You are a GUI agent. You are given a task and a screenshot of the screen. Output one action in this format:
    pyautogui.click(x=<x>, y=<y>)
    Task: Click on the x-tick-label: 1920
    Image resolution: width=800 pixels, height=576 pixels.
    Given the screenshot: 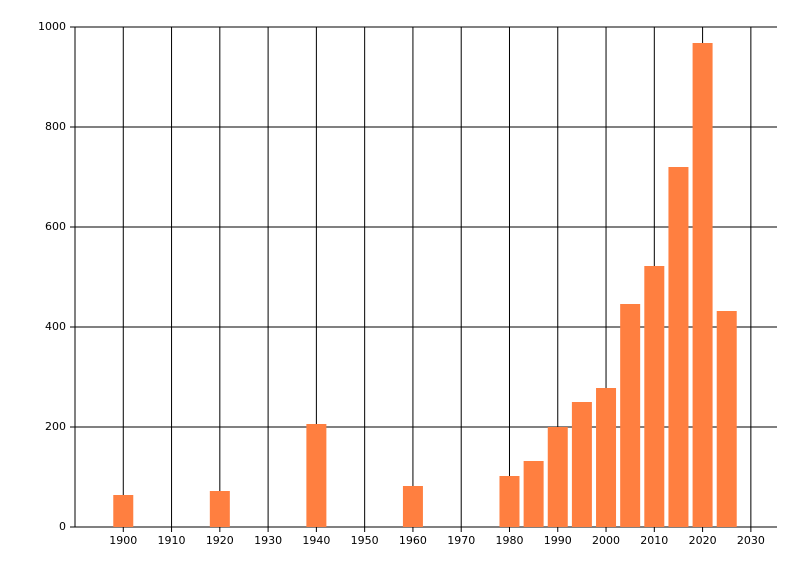 What is the action you would take?
    pyautogui.click(x=220, y=540)
    